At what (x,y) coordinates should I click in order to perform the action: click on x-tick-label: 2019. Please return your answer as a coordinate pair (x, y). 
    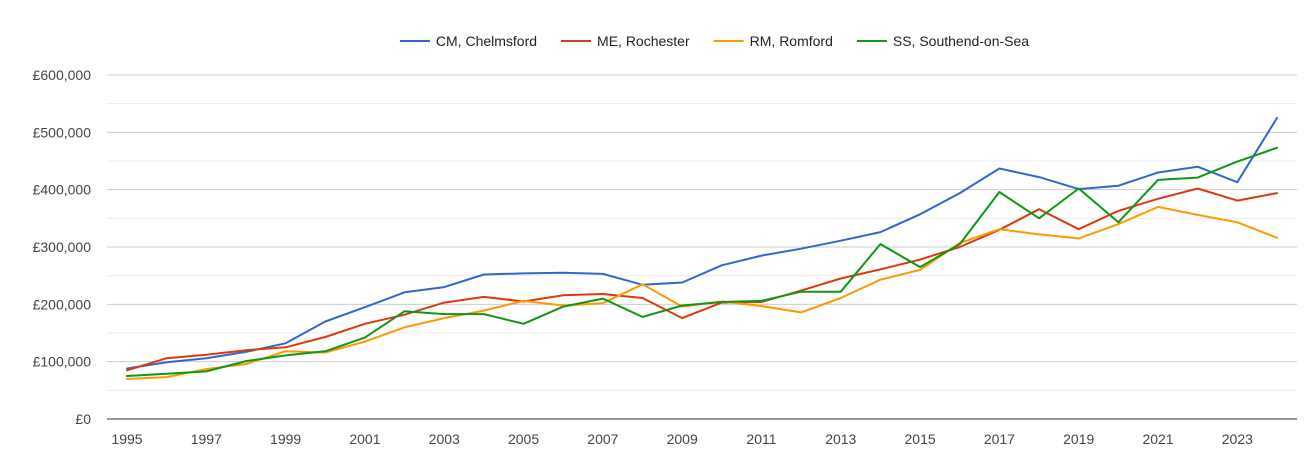
    Looking at the image, I should click on (1078, 439).